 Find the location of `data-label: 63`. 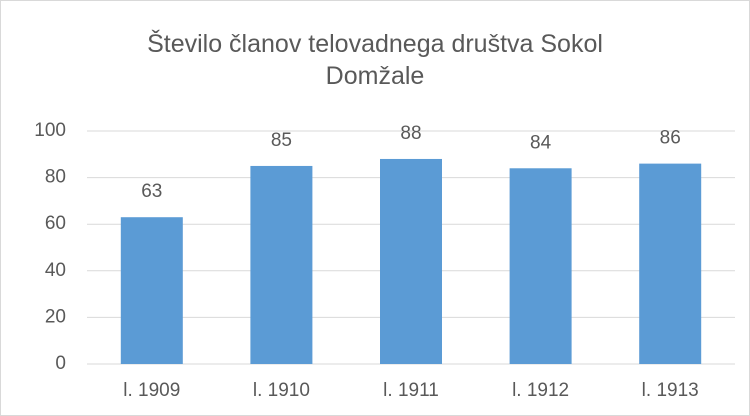

data-label: 63 is located at coordinates (151, 191).